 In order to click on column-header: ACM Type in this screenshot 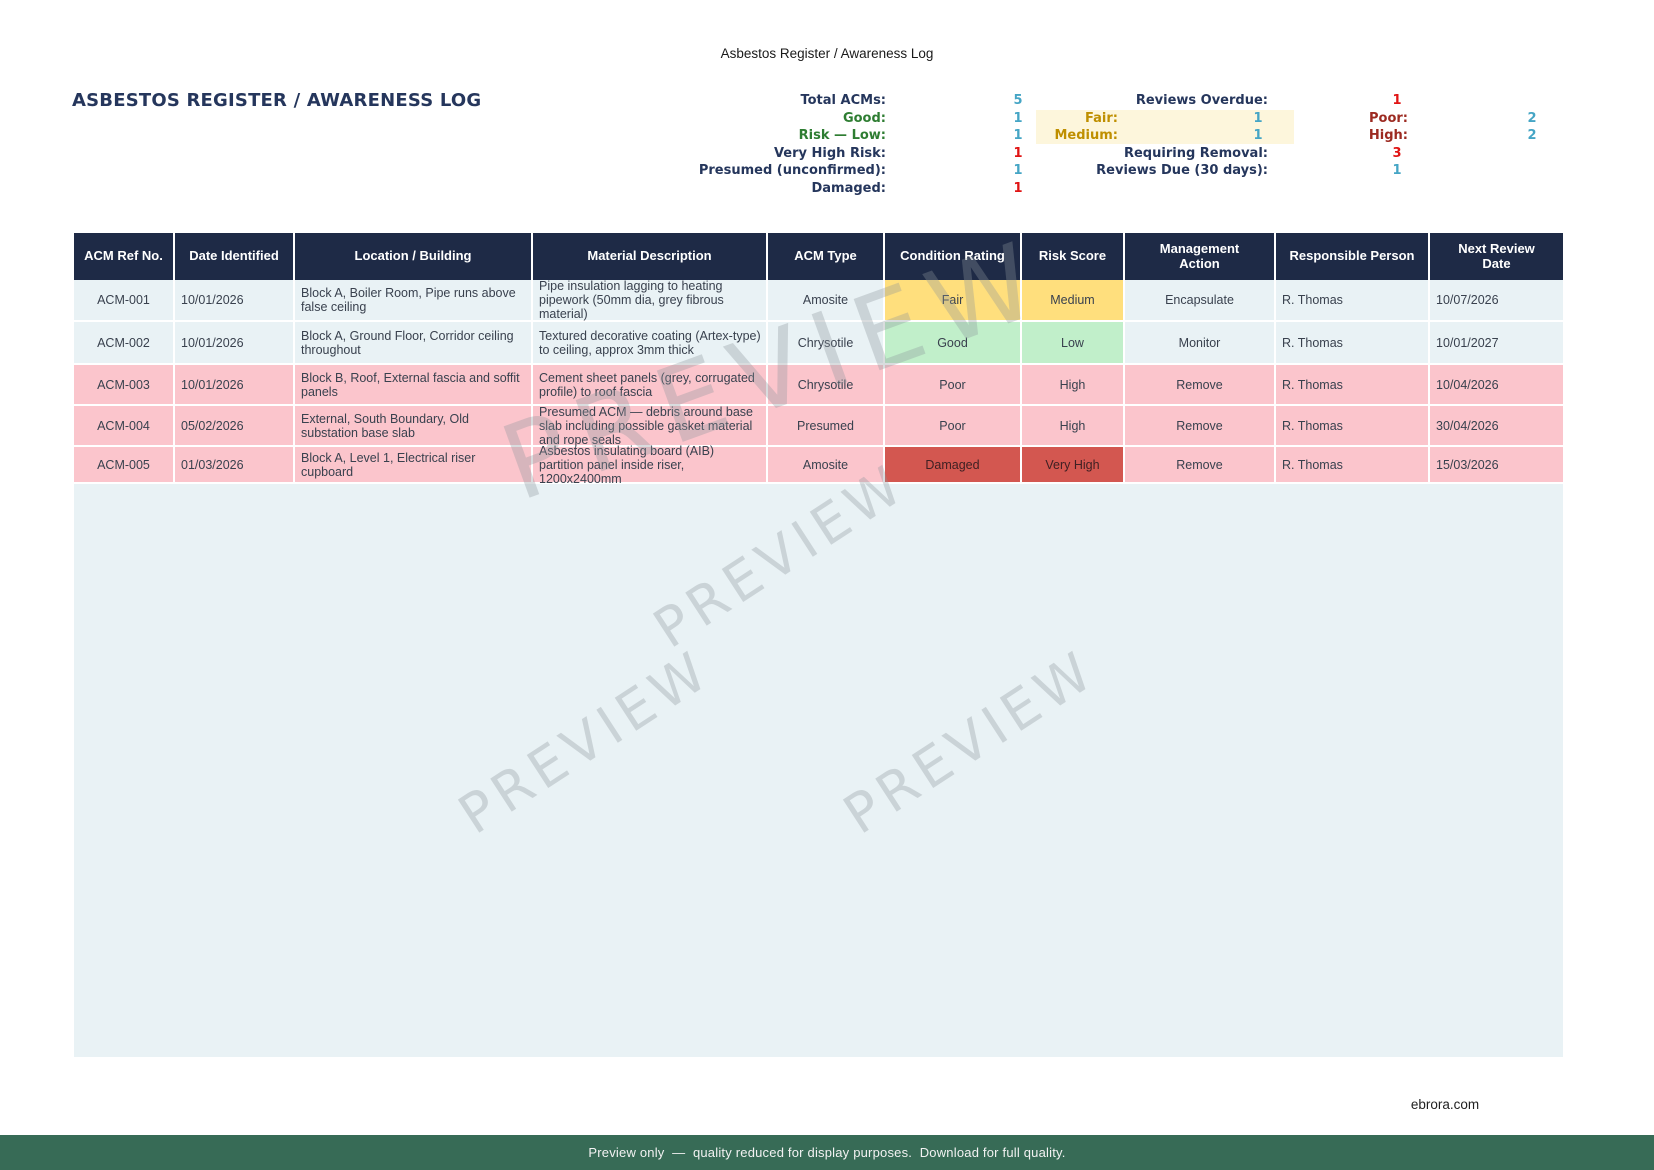, I will do `click(826, 256)`.